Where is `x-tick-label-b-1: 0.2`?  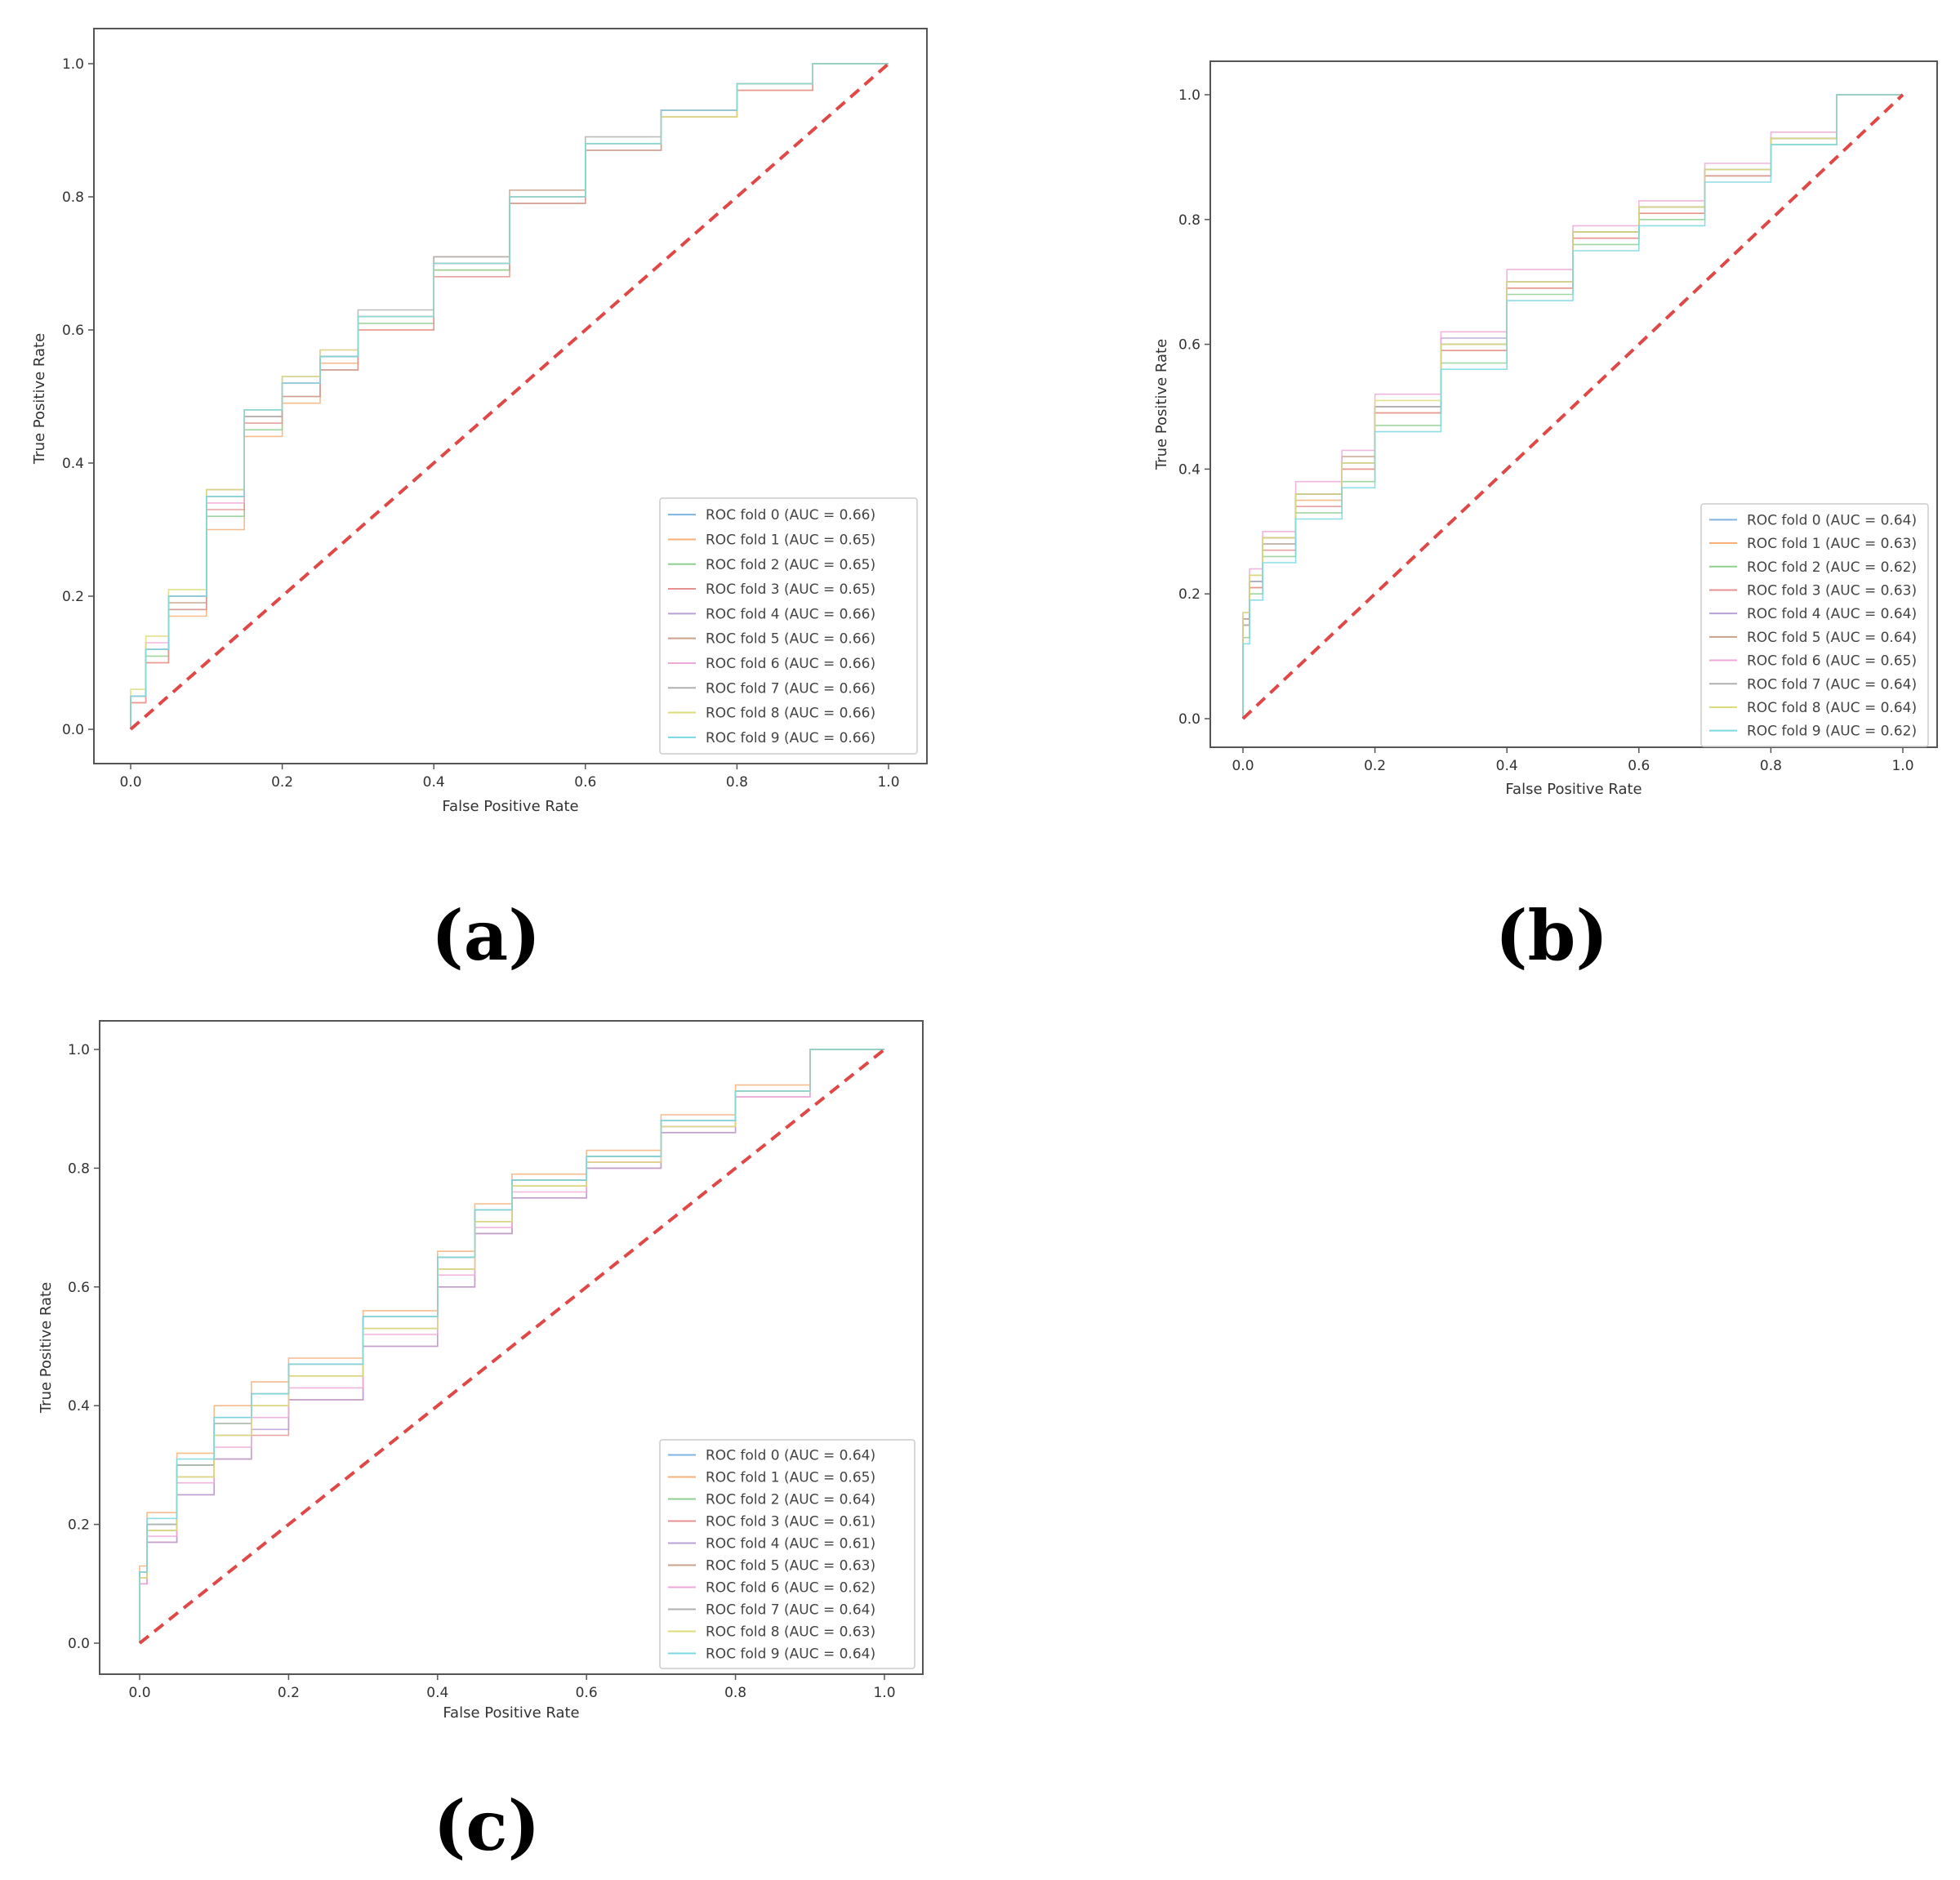
x-tick-label-b-1: 0.2 is located at coordinates (1375, 766).